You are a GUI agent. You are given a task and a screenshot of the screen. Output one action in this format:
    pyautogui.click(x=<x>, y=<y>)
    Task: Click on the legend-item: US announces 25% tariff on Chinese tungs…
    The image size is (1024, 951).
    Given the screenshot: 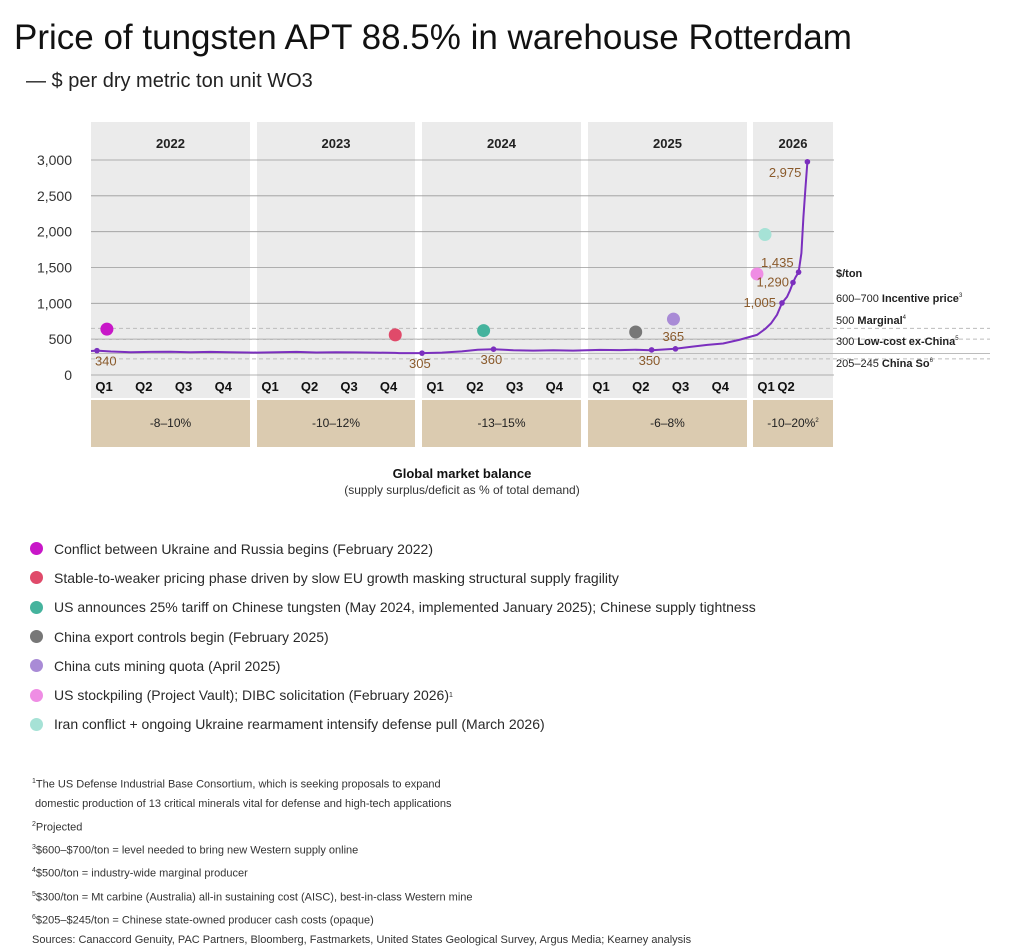 What is the action you would take?
    pyautogui.click(x=393, y=607)
    